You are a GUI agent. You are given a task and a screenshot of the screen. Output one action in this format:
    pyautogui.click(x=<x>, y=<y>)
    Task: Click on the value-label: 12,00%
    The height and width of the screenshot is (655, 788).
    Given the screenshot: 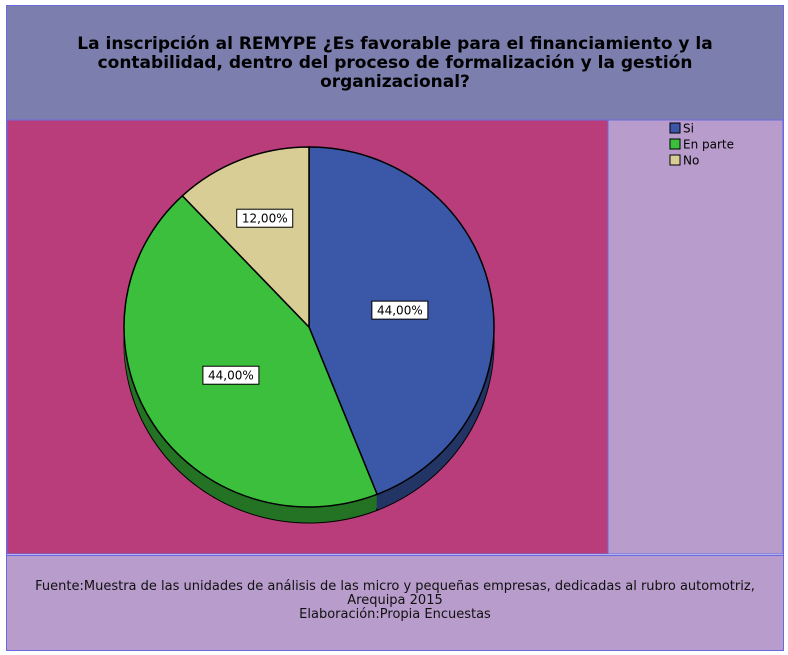 What is the action you would take?
    pyautogui.click(x=265, y=219)
    